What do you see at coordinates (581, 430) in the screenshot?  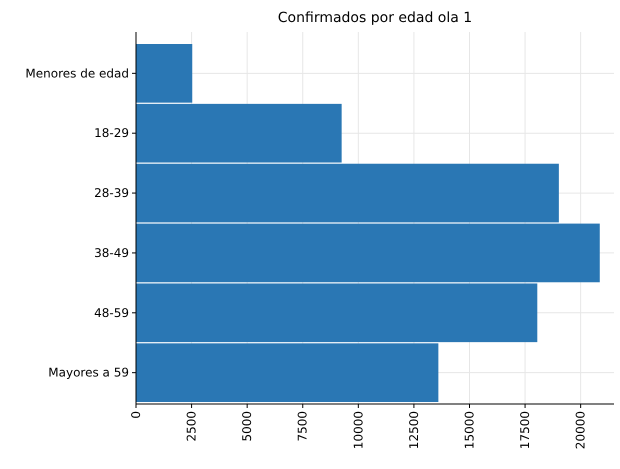 I see `x-tick-label: 20000` at bounding box center [581, 430].